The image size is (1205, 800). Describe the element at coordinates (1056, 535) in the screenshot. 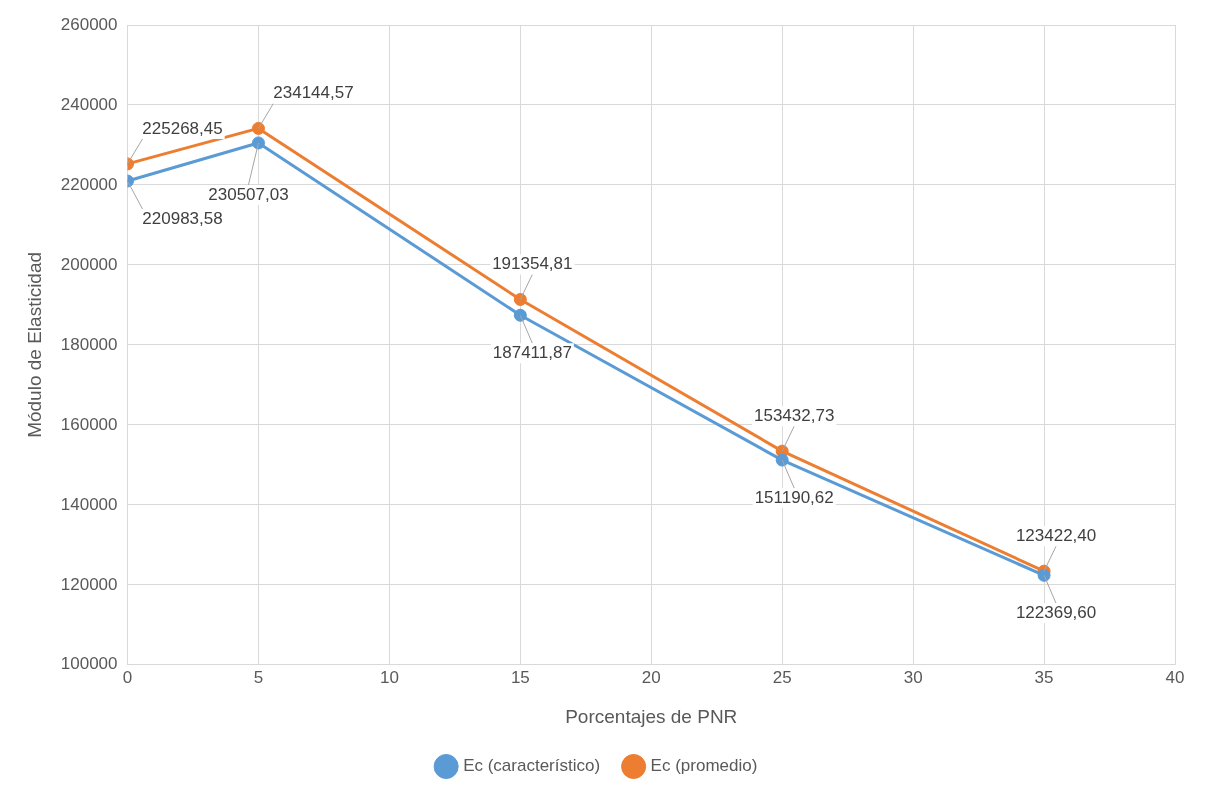

I see `data-label: 123422,40` at that location.